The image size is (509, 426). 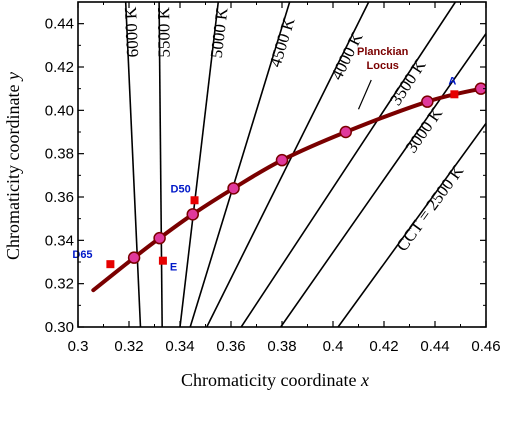 I want to click on isotherm-5000-k, so click(x=199, y=164).